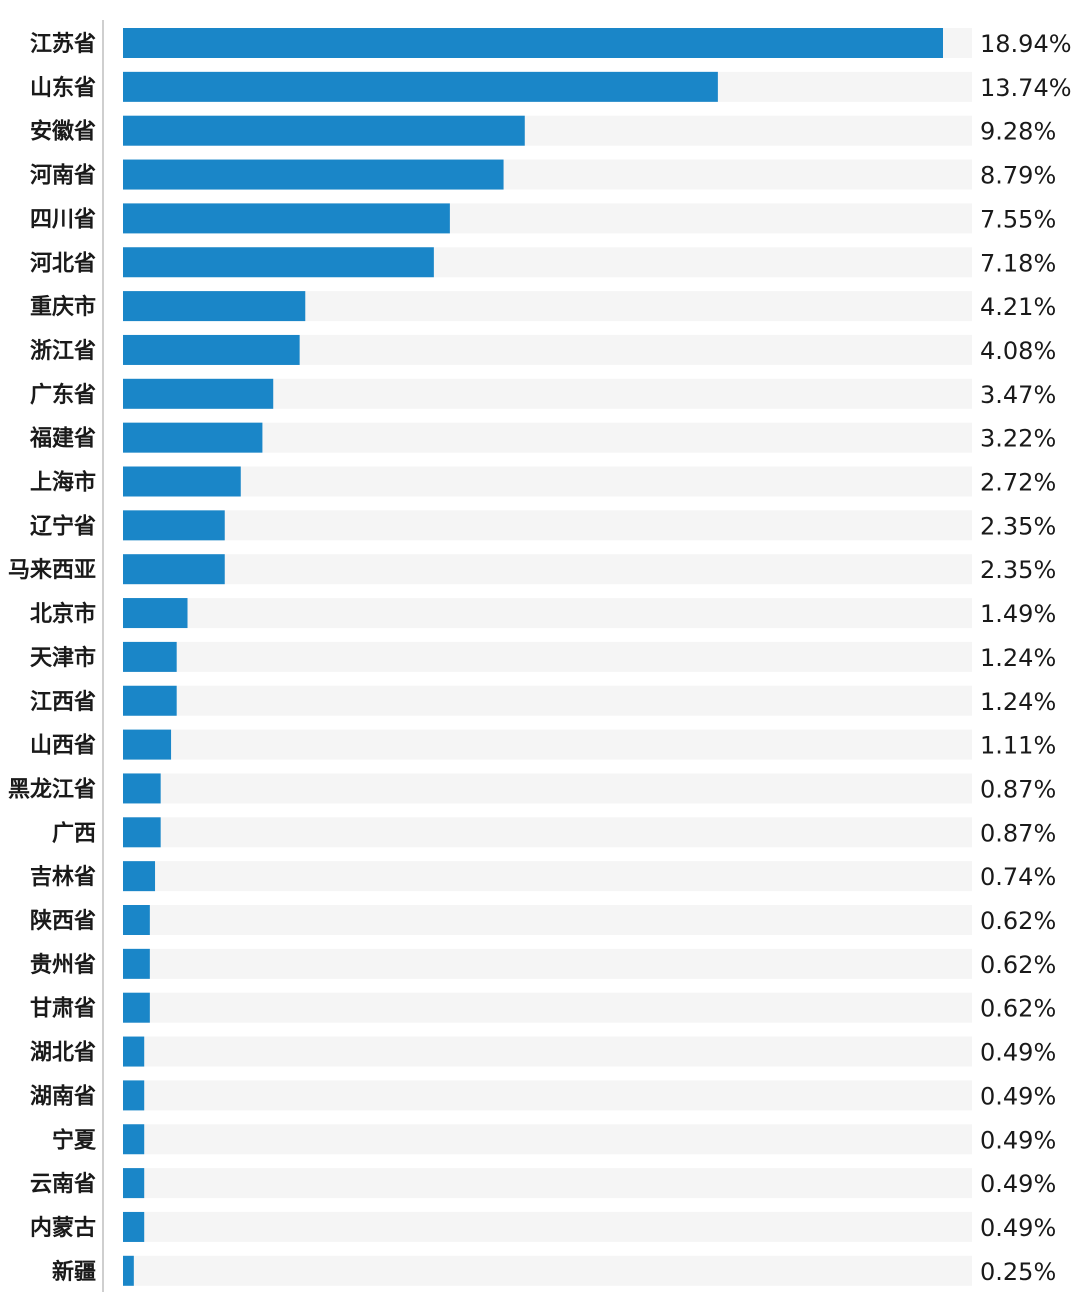 Image resolution: width=1080 pixels, height=1306 pixels. I want to click on category-label: 内蒙古, so click(63, 1228).